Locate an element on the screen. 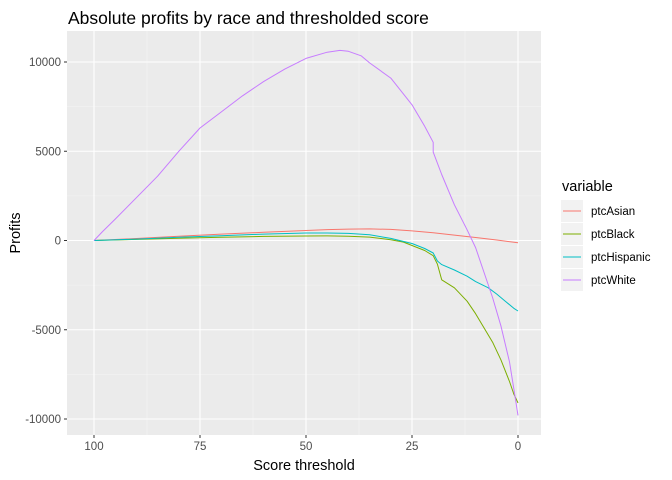 The width and height of the screenshot is (672, 480). legend-title: variable is located at coordinates (587, 187).